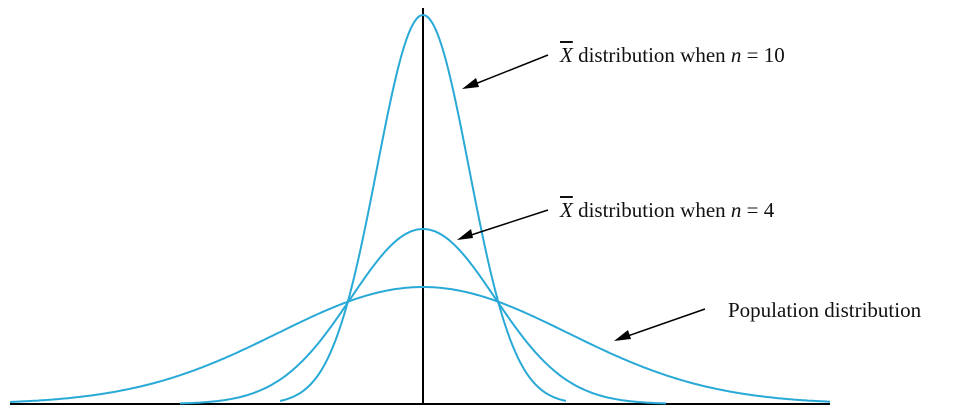 The height and width of the screenshot is (414, 972). I want to click on arrow-n10, so click(505, 71).